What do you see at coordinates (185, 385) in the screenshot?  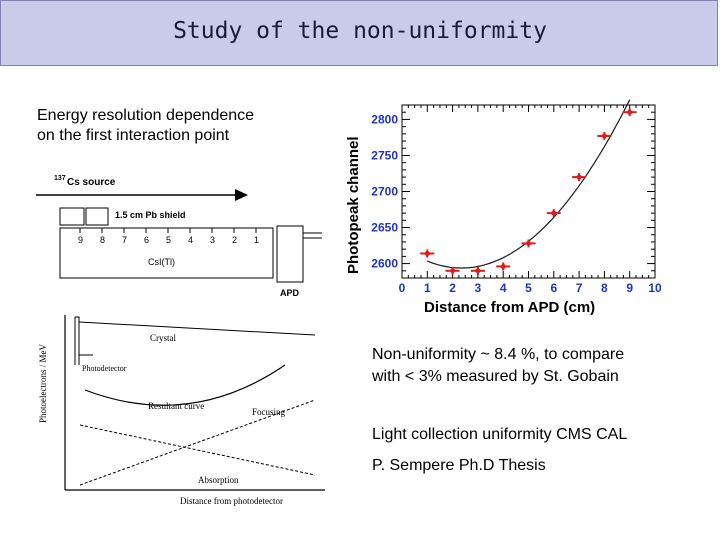 I see `resultant-curve` at bounding box center [185, 385].